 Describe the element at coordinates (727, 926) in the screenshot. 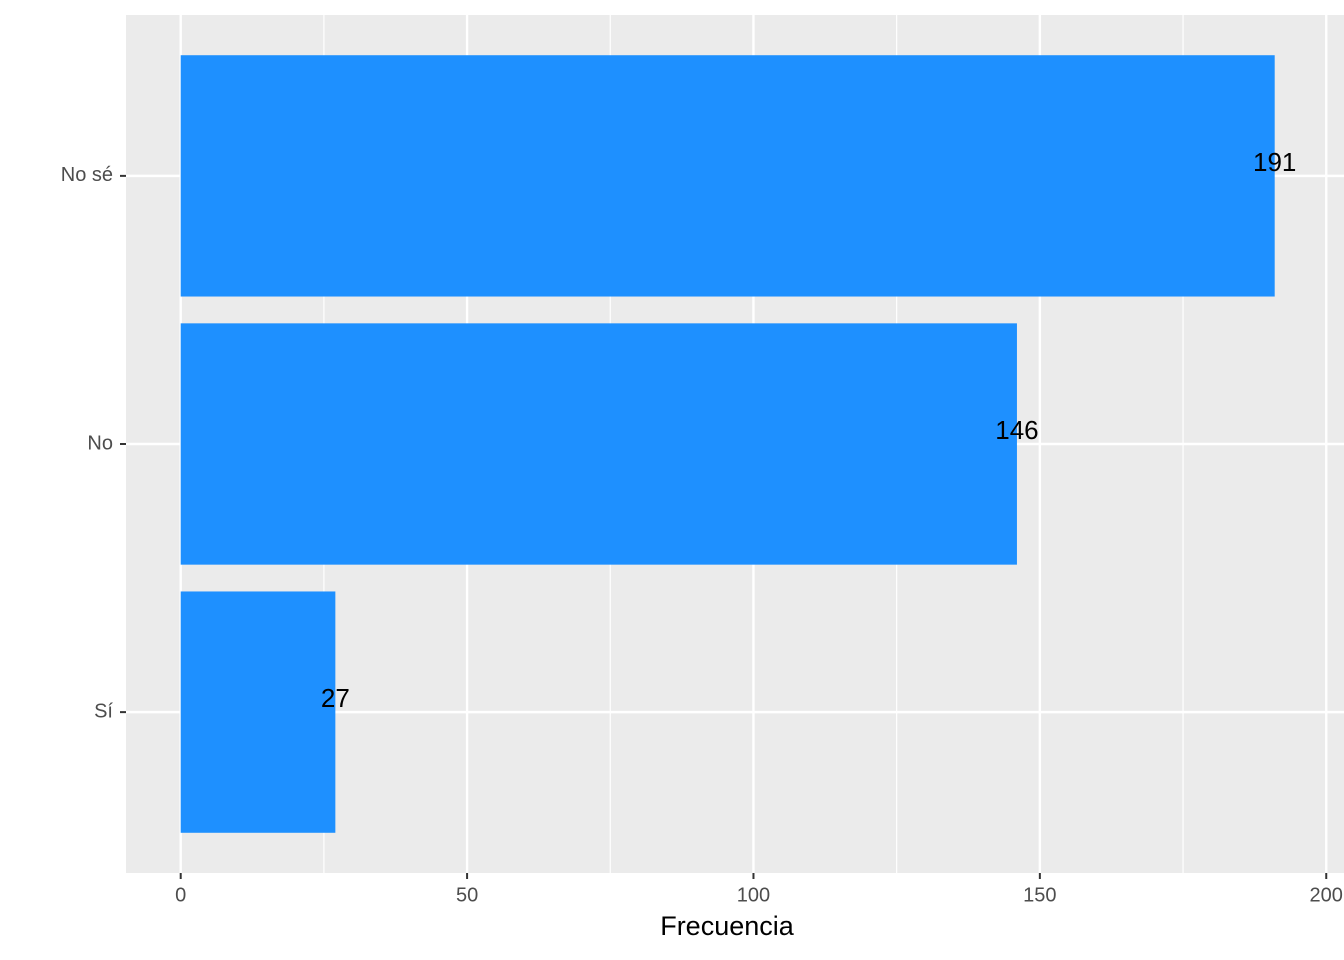

I see `x-axis-label: Frecuencia` at that location.